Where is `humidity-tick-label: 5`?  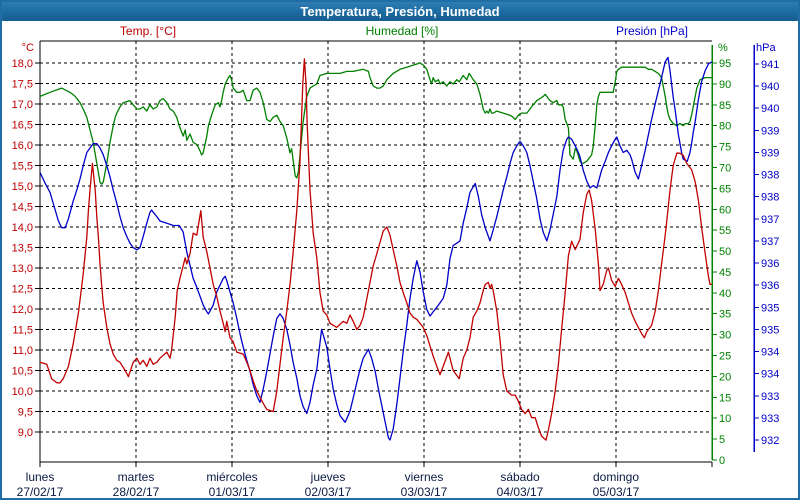 humidity-tick-label: 5 is located at coordinates (722, 440).